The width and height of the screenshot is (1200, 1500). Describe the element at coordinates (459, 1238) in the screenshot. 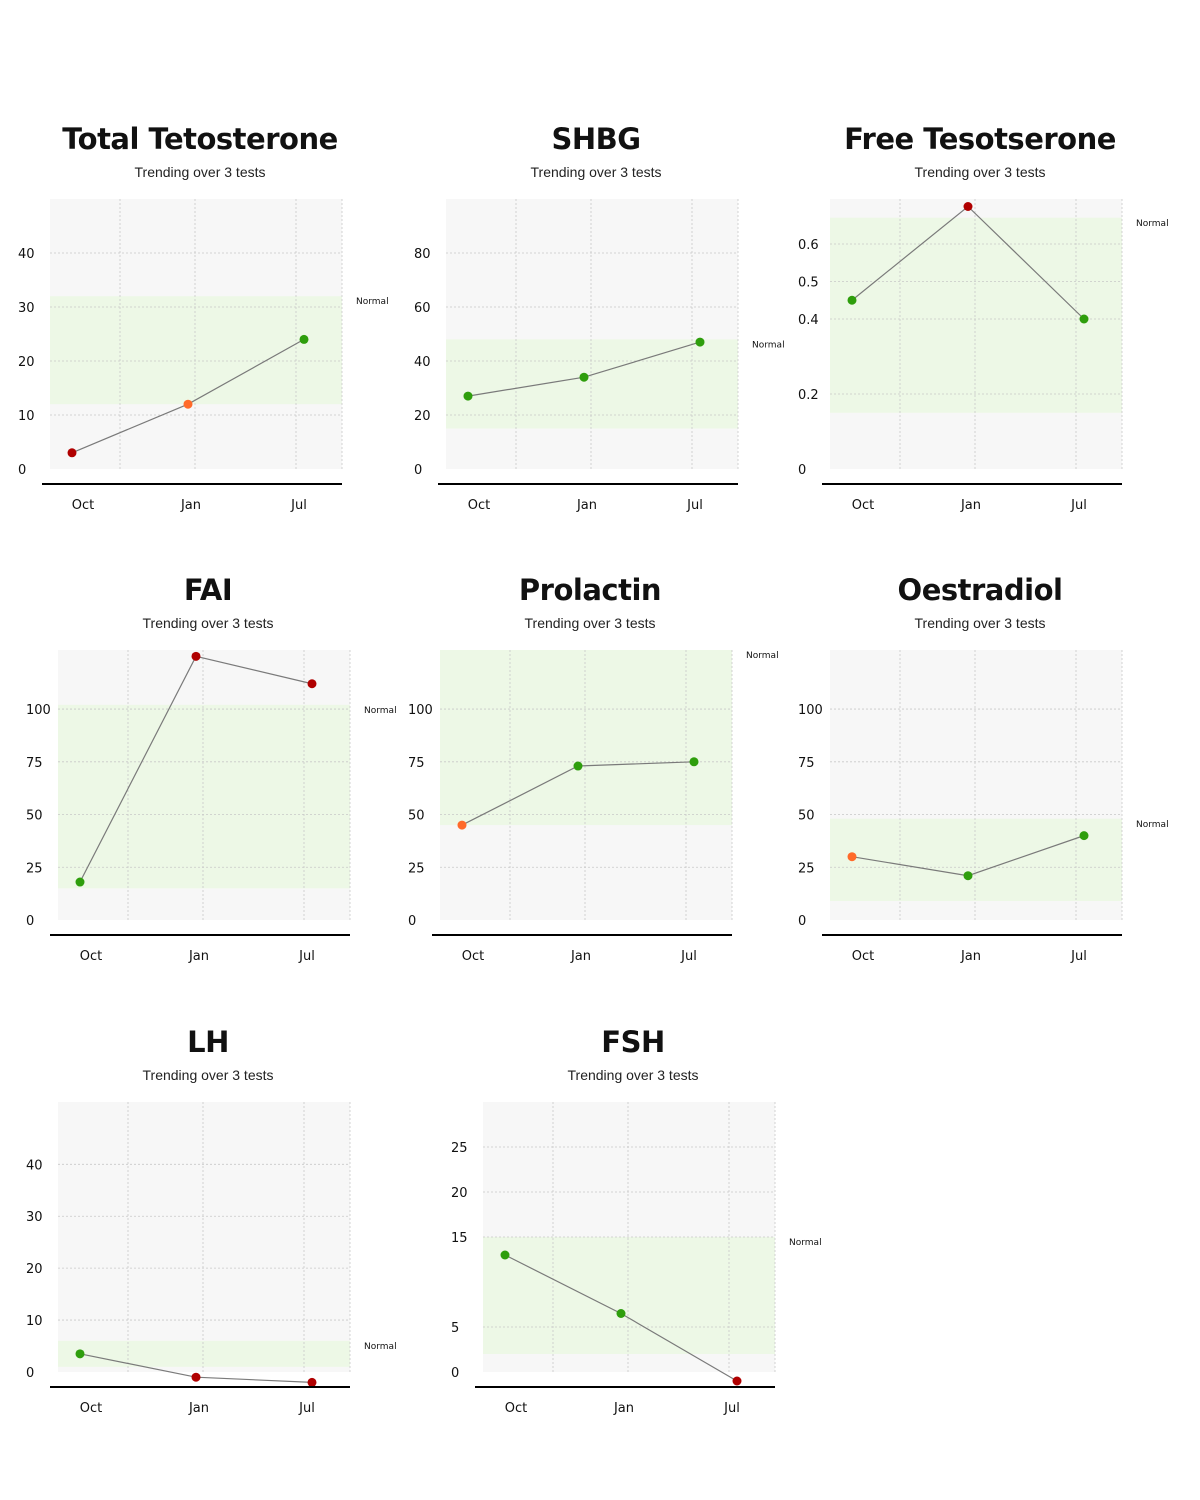

I see `y-tick-label: 15` at that location.